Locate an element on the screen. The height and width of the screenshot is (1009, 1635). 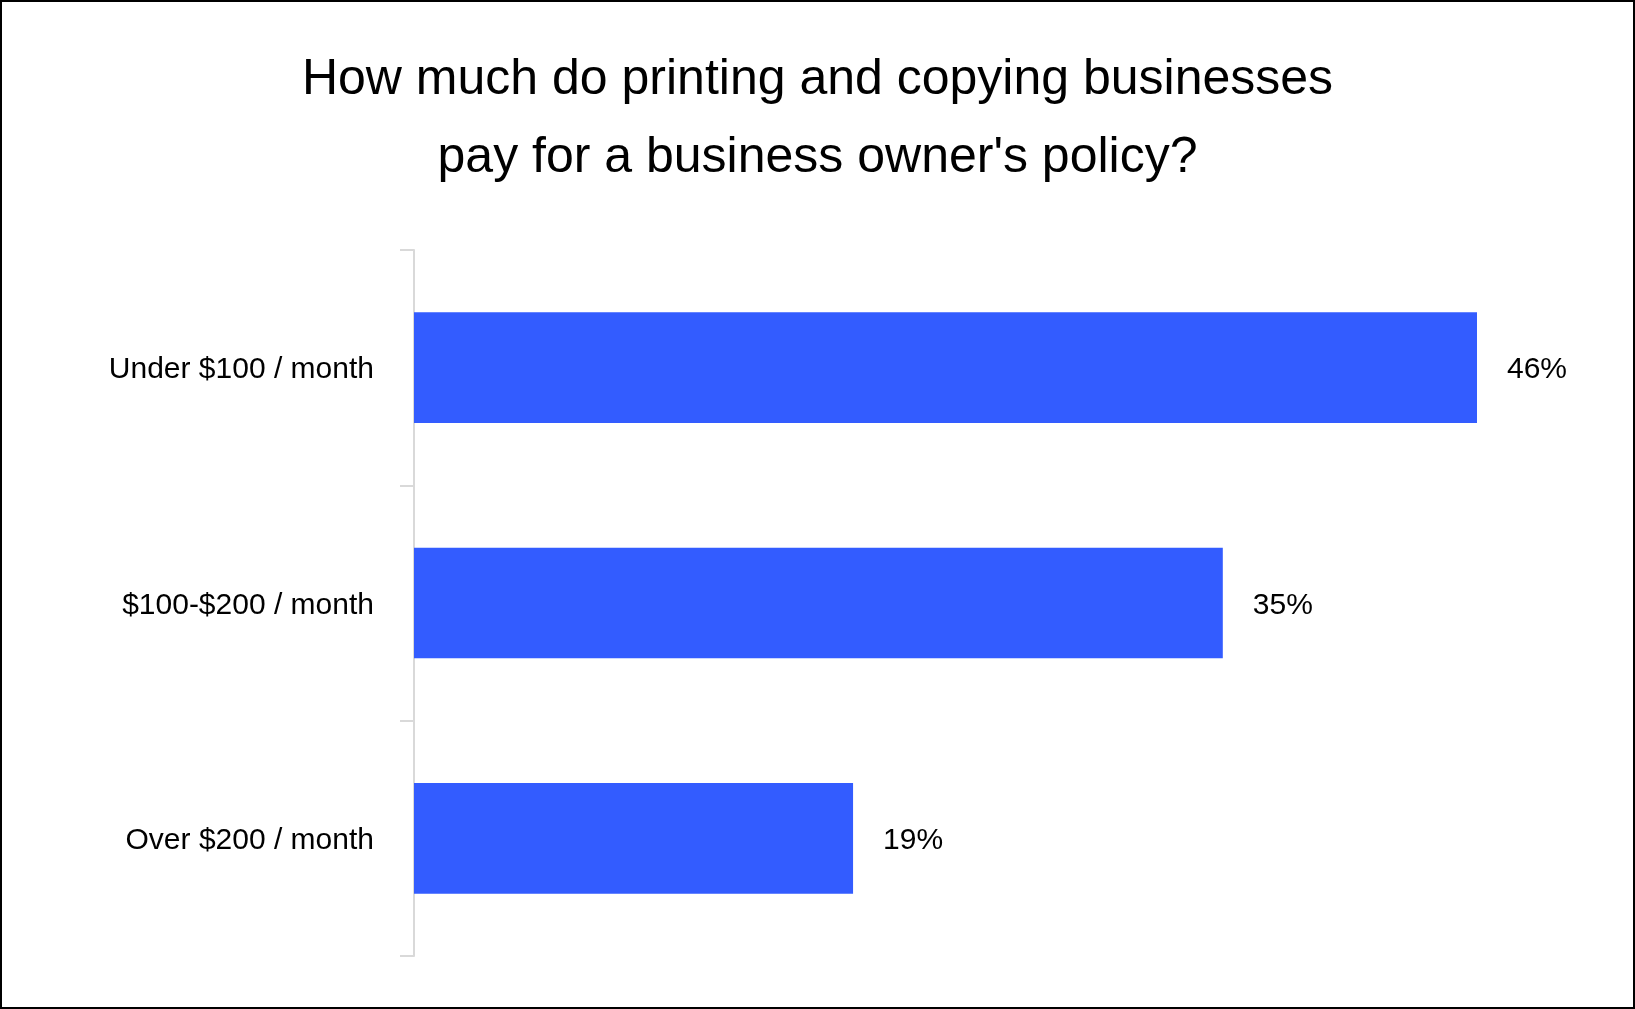
data-label: 19% is located at coordinates (913, 838).